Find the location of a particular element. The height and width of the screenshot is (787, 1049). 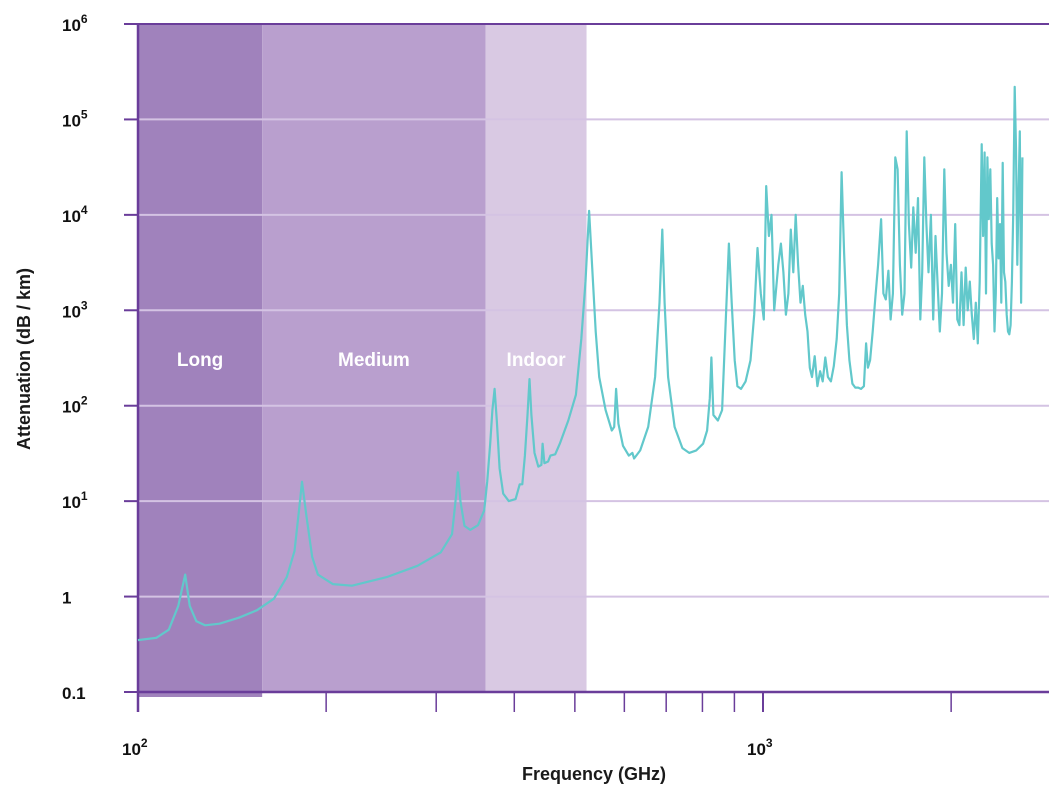

y-tick-label: 1 is located at coordinates (66, 598).